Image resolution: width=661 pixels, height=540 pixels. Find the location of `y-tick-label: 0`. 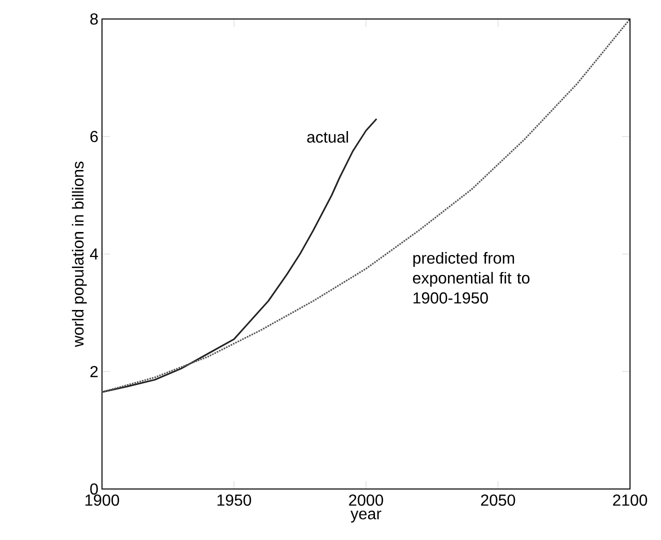

y-tick-label: 0 is located at coordinates (94, 489).